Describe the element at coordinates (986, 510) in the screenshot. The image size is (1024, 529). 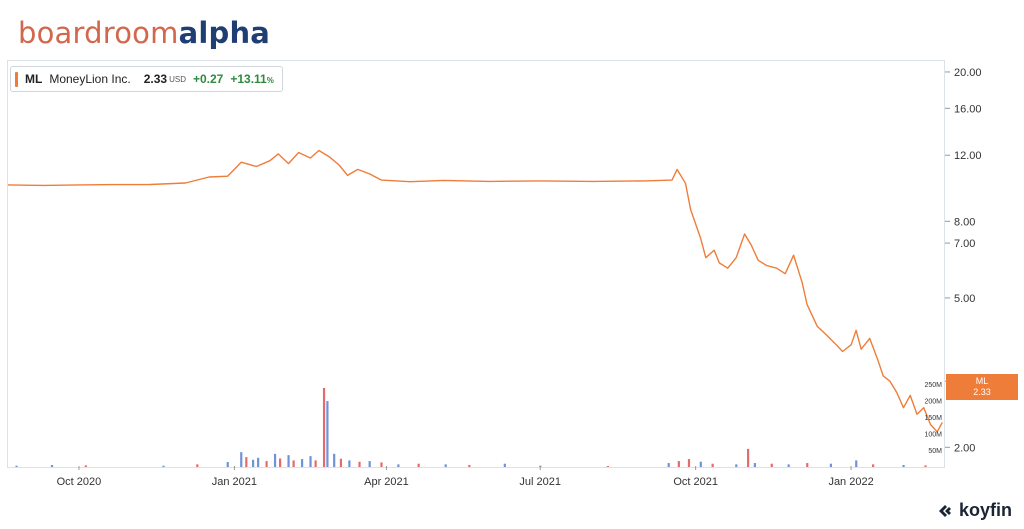
I see `koyfin-logo-text: koyfin` at that location.